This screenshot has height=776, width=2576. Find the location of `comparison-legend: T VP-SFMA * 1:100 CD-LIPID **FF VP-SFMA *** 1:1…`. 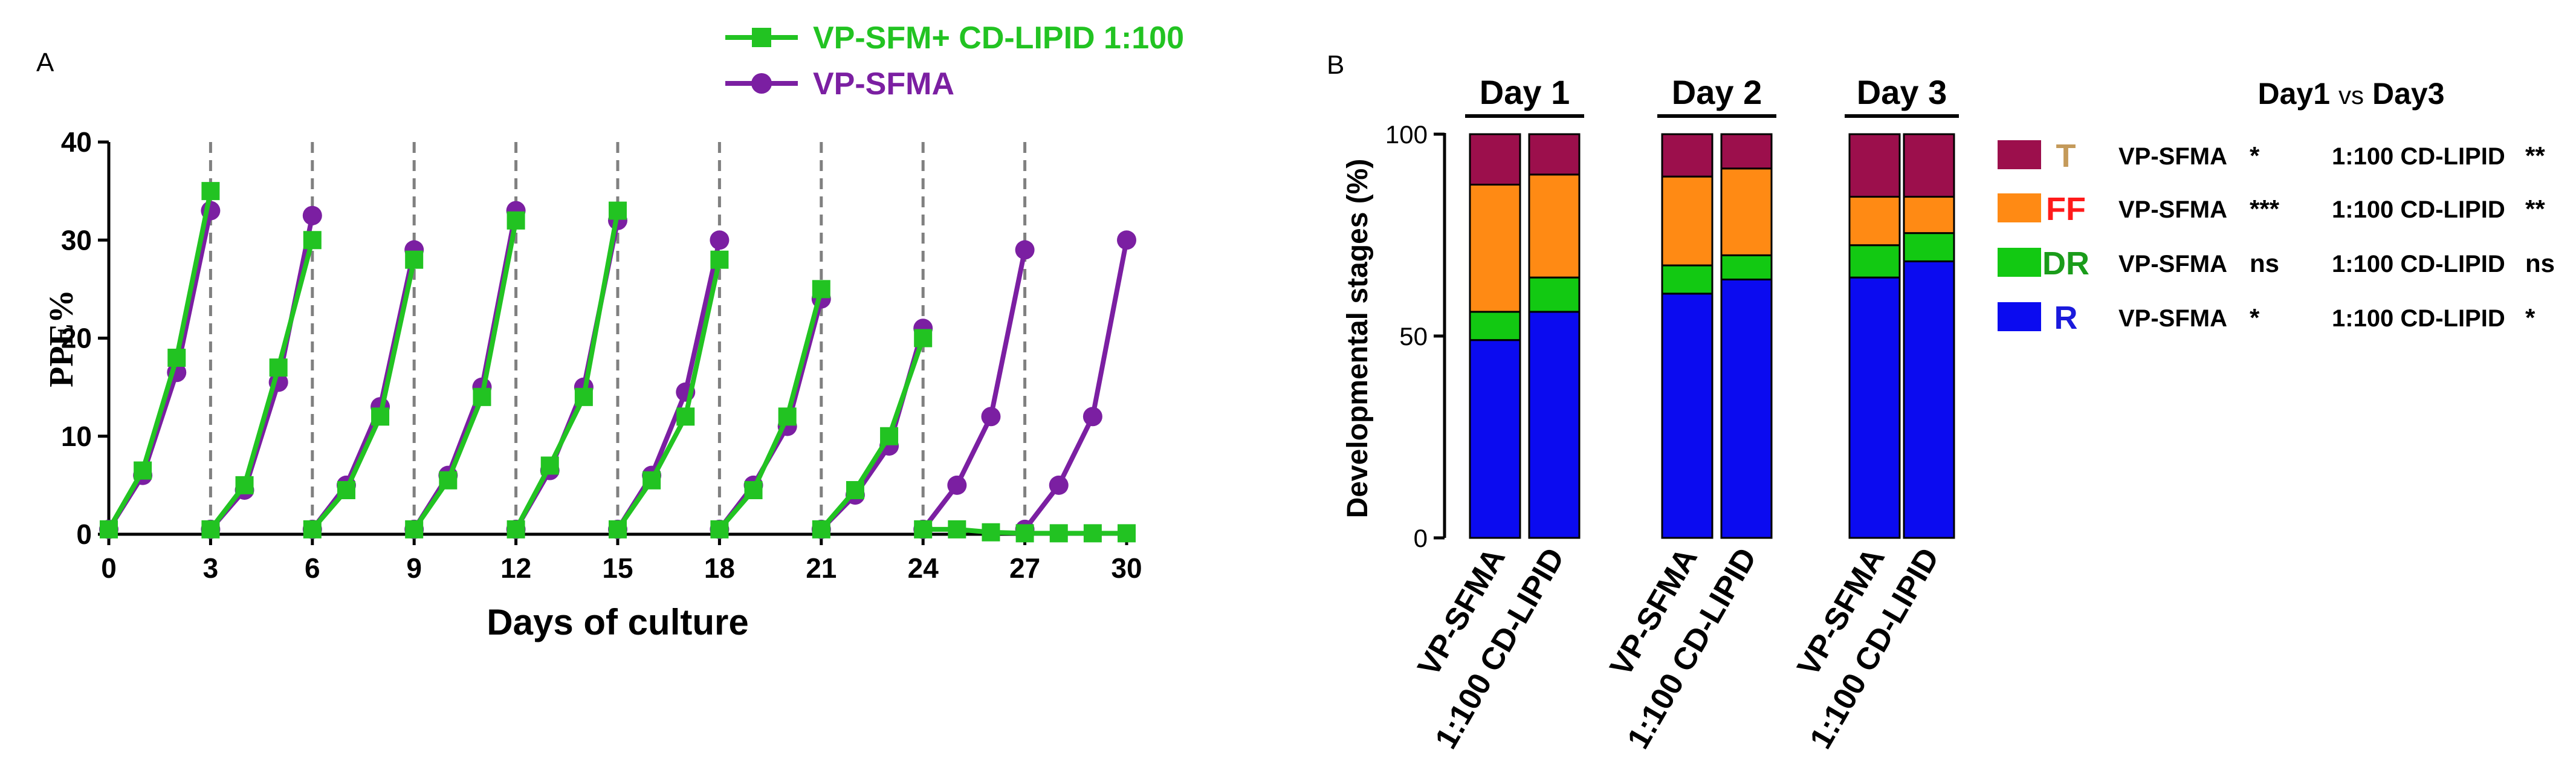

comparison-legend: T VP-SFMA * 1:100 CD-LIPID **FF VP-SFMA *** 1:1… is located at coordinates (2276, 237).